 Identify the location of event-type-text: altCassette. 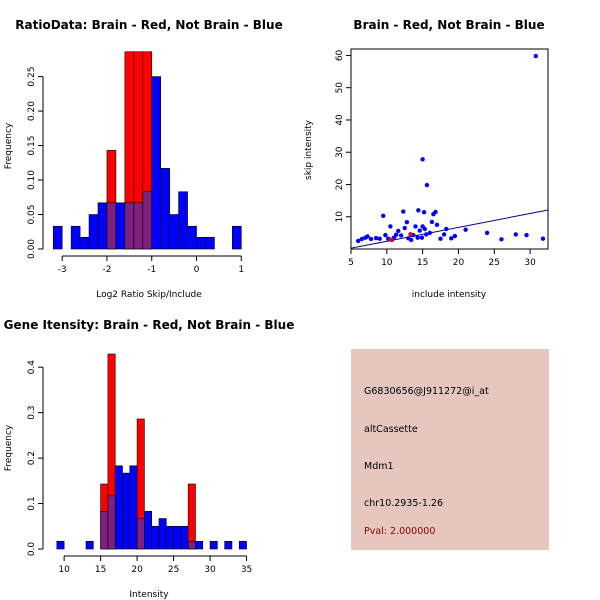
(391, 429).